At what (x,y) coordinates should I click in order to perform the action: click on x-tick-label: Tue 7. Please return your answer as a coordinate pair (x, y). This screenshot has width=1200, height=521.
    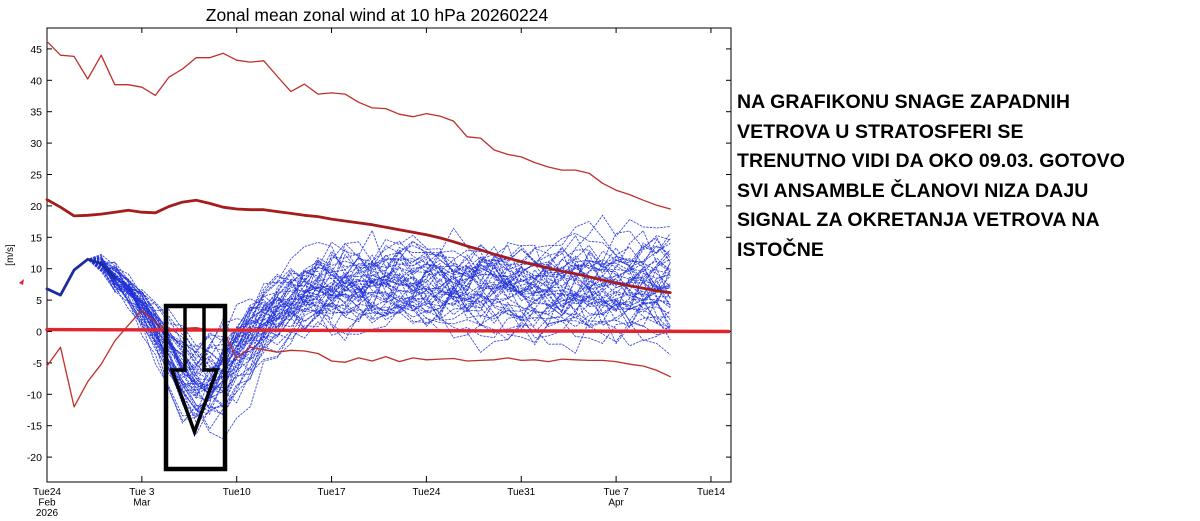
    Looking at the image, I should click on (616, 492).